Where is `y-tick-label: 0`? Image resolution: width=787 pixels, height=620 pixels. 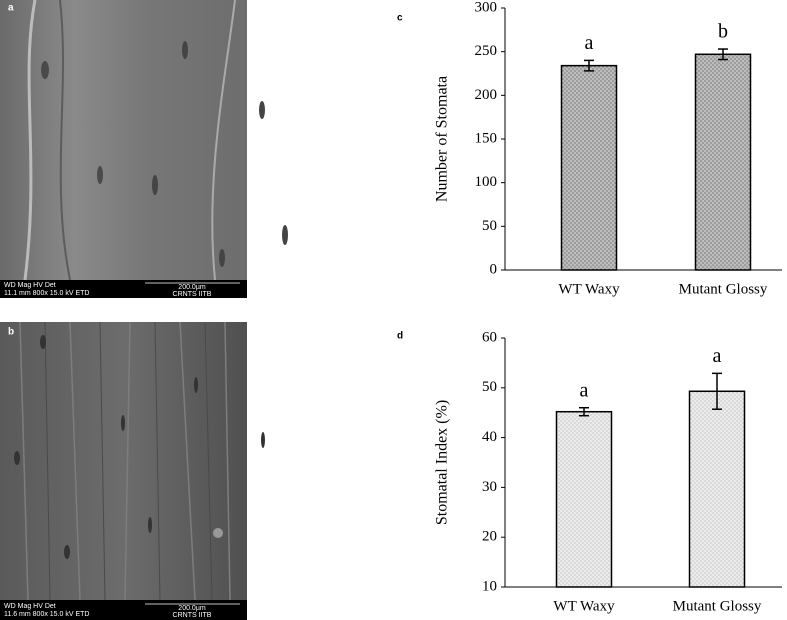 y-tick-label: 0 is located at coordinates (494, 269).